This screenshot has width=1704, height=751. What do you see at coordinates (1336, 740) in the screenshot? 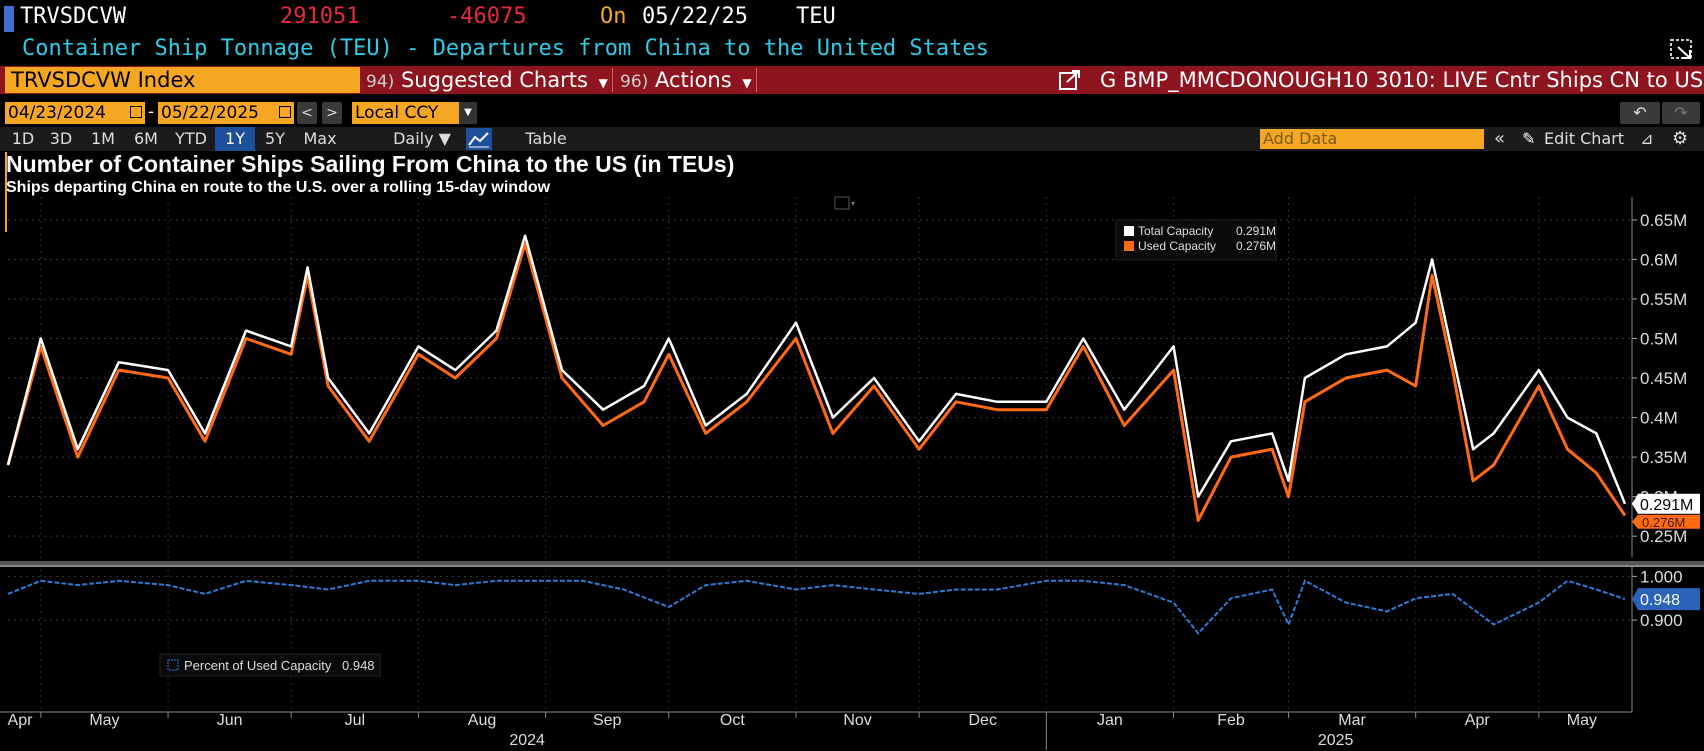
I see `year-label: 2025` at bounding box center [1336, 740].